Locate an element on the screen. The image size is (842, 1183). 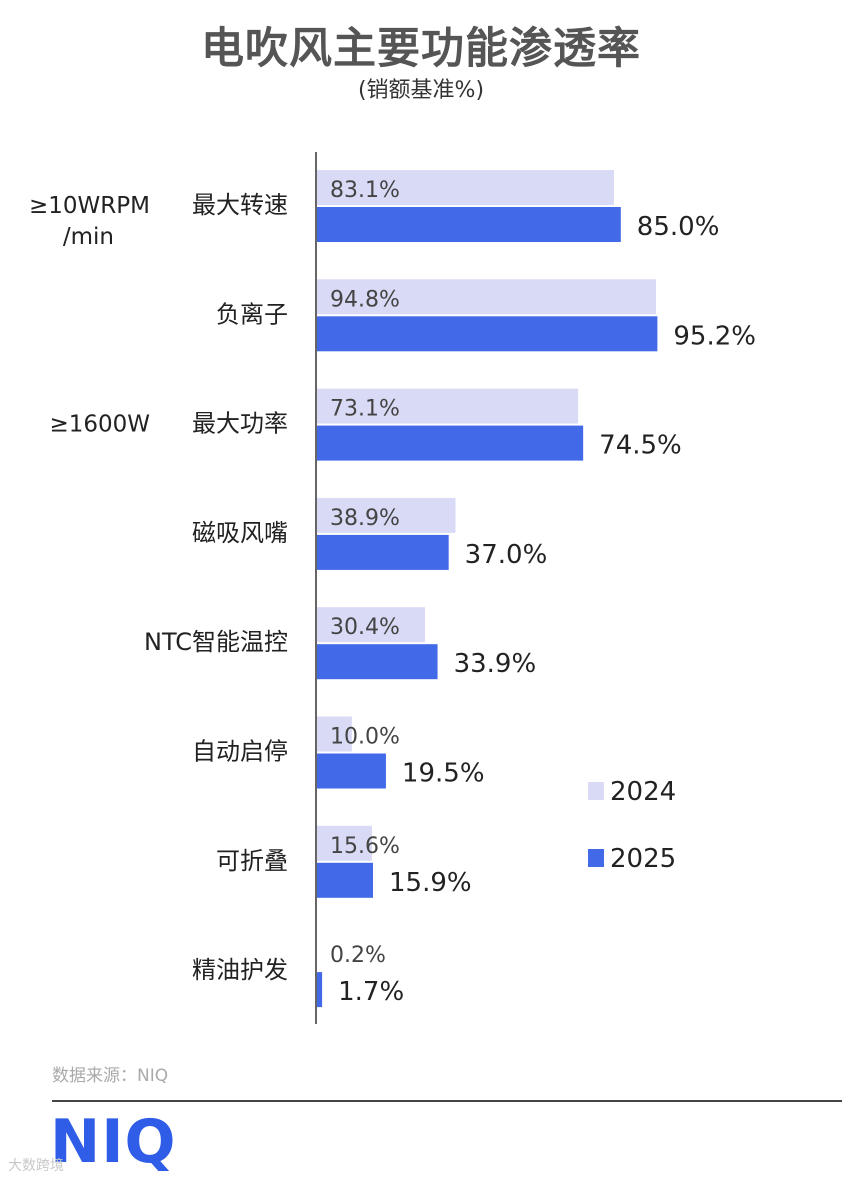
data-label-2025: 74.5% is located at coordinates (640, 446).